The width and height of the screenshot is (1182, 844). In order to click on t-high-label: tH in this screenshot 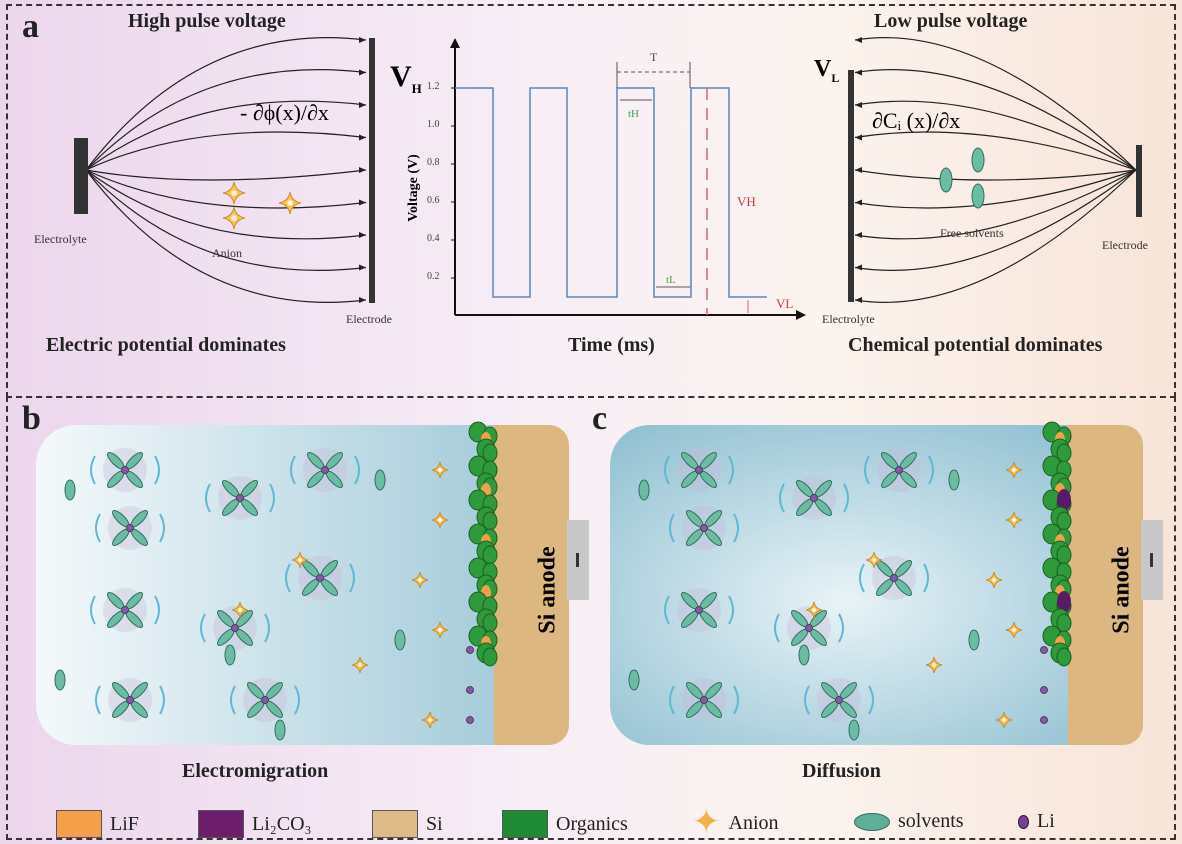, I will do `click(633, 114)`.